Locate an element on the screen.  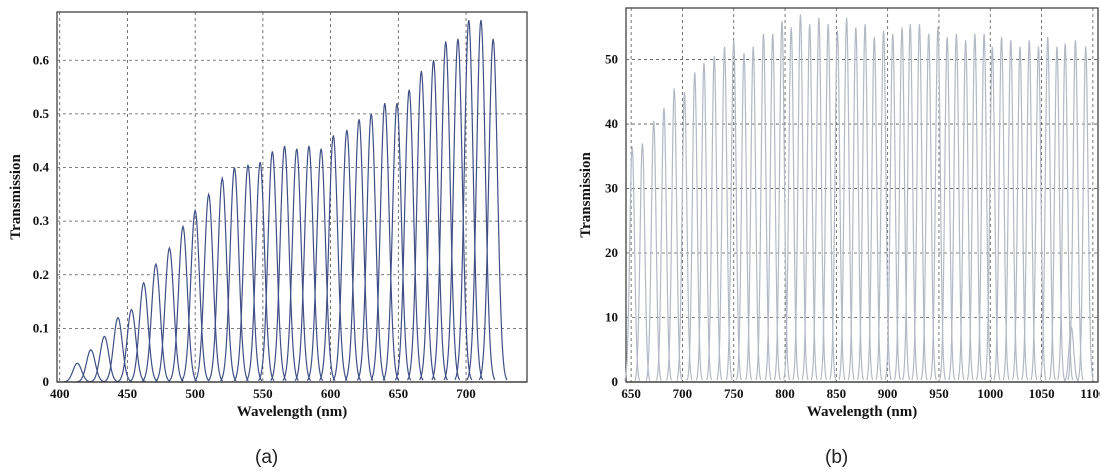
x-tick-label: 500 is located at coordinates (195, 393).